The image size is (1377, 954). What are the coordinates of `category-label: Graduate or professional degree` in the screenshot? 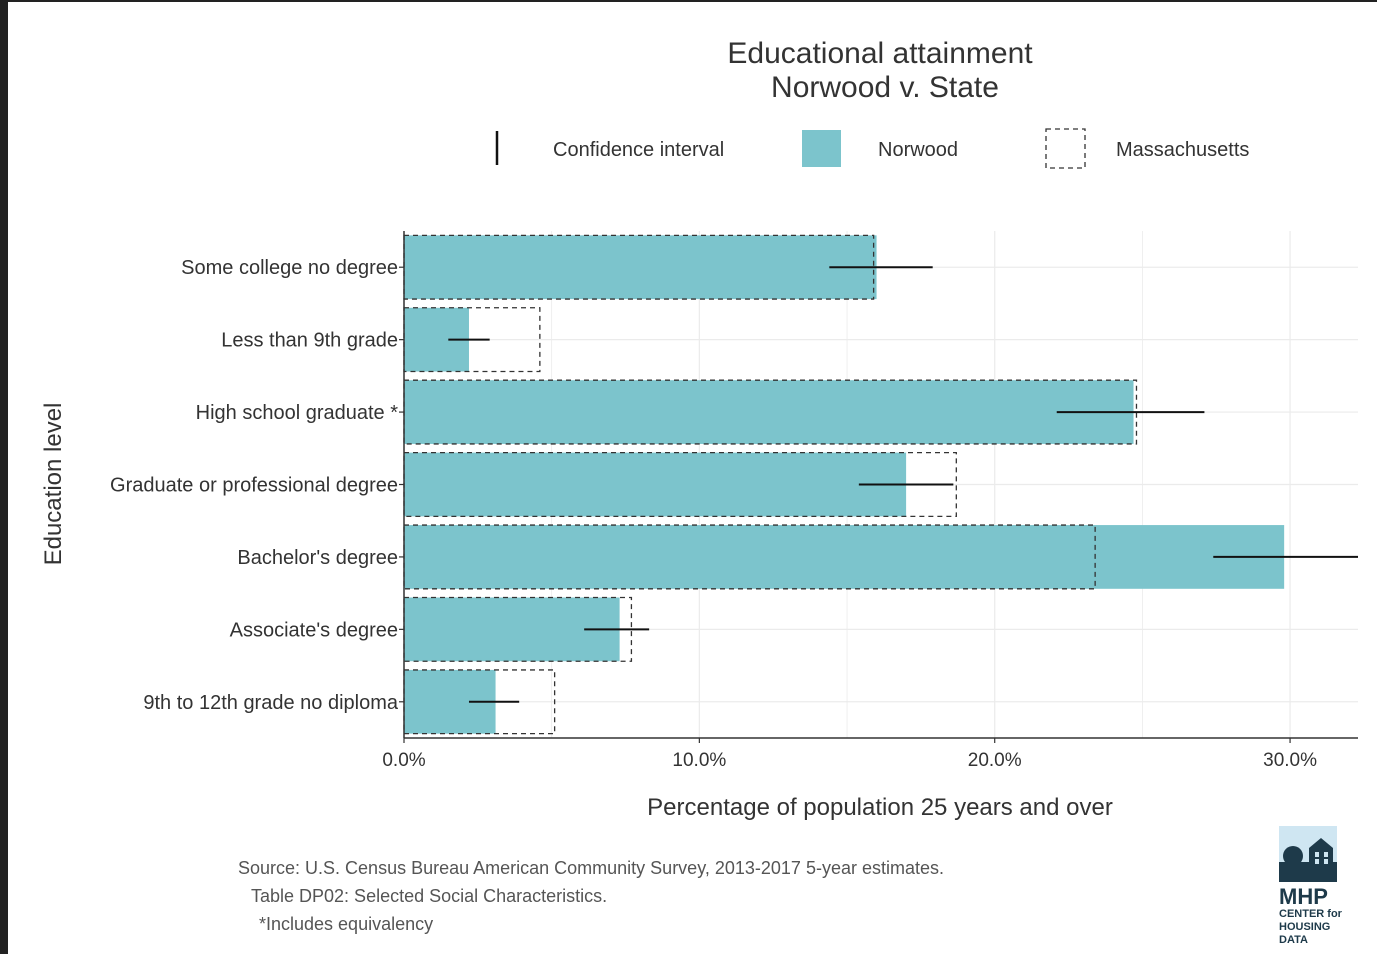 It's located at (254, 486).